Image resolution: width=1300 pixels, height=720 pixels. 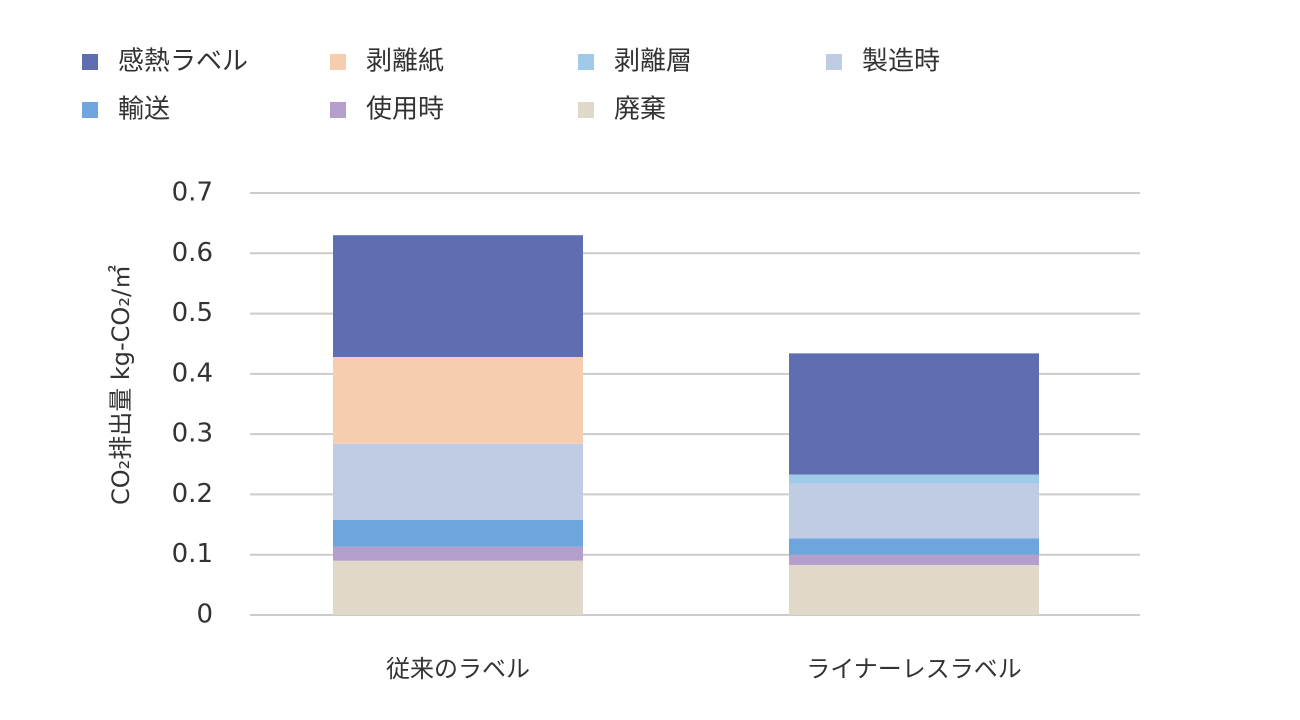 I want to click on x-tick-label: ライナーレスラベル, so click(x=914, y=669).